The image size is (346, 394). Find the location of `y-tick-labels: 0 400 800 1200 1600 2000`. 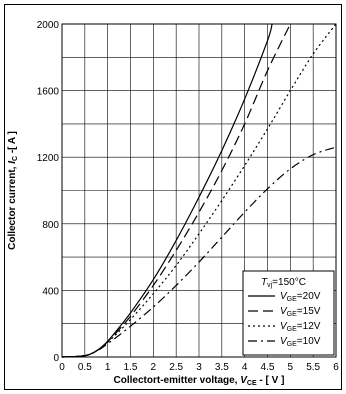

y-tick-labels: 0 400 800 1200 1600 2000 is located at coordinates (48, 192).